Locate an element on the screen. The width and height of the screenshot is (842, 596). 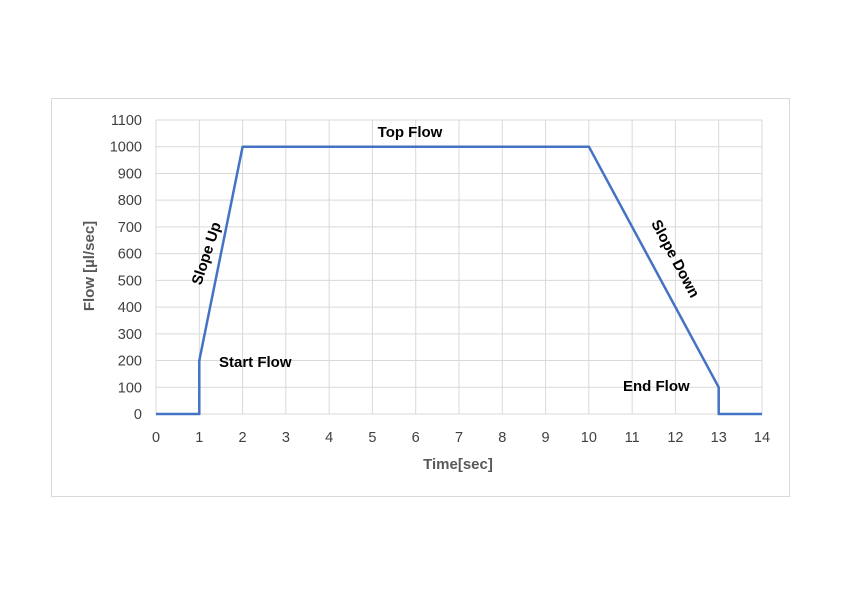
y-tick-label: 200 is located at coordinates (130, 362).